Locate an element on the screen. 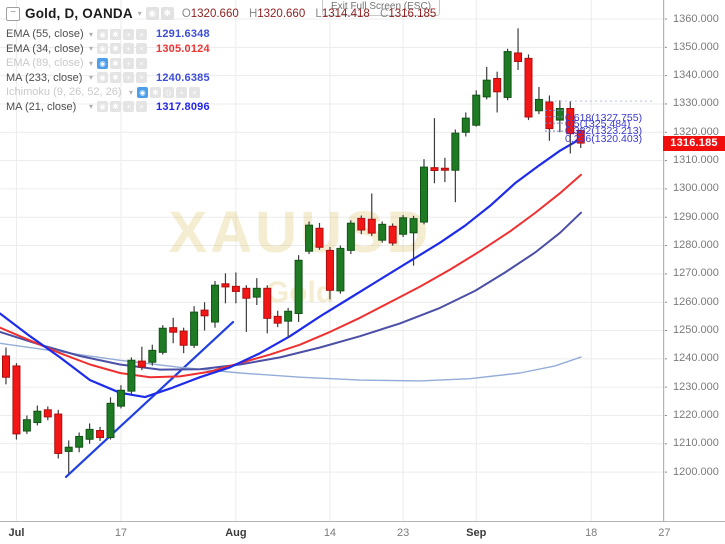 Image resolution: width=725 pixels, height=544 pixels. low-value: 1314.418 is located at coordinates (345, 13).